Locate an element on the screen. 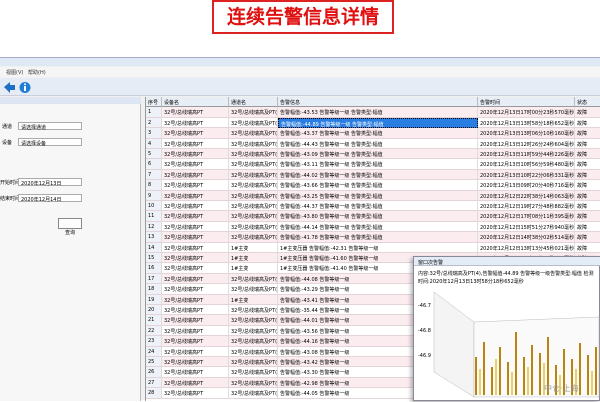 The width and height of the screenshot is (600, 402). row-number: 9 is located at coordinates (154, 195).